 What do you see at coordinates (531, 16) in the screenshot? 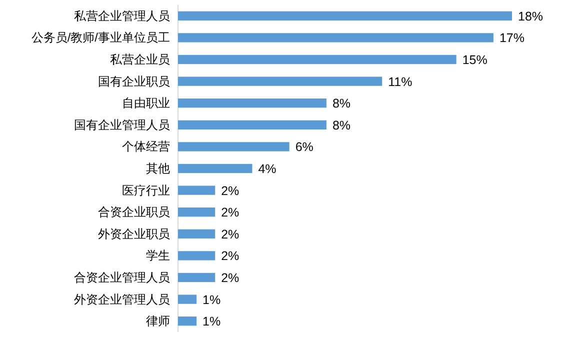
I see `data-label: 18%` at bounding box center [531, 16].